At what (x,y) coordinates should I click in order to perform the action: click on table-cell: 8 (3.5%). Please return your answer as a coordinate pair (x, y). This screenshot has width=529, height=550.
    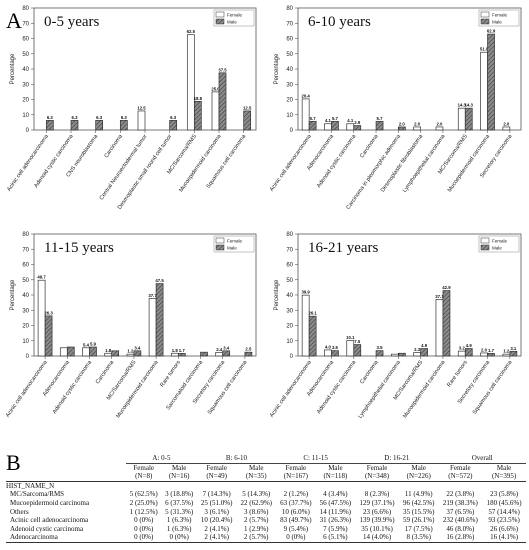
    Looking at the image, I should click on (418, 538).